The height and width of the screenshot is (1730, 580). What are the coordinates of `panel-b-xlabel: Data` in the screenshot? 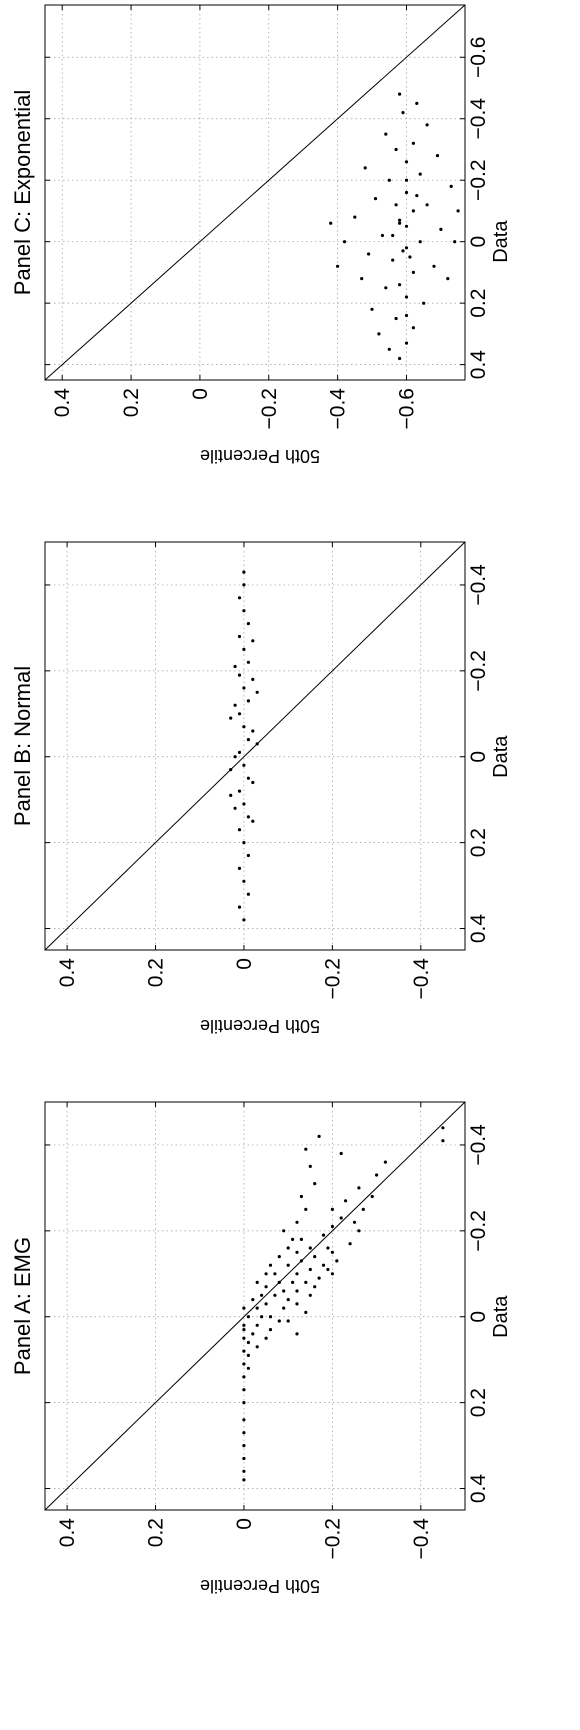 It's located at (501, 756).